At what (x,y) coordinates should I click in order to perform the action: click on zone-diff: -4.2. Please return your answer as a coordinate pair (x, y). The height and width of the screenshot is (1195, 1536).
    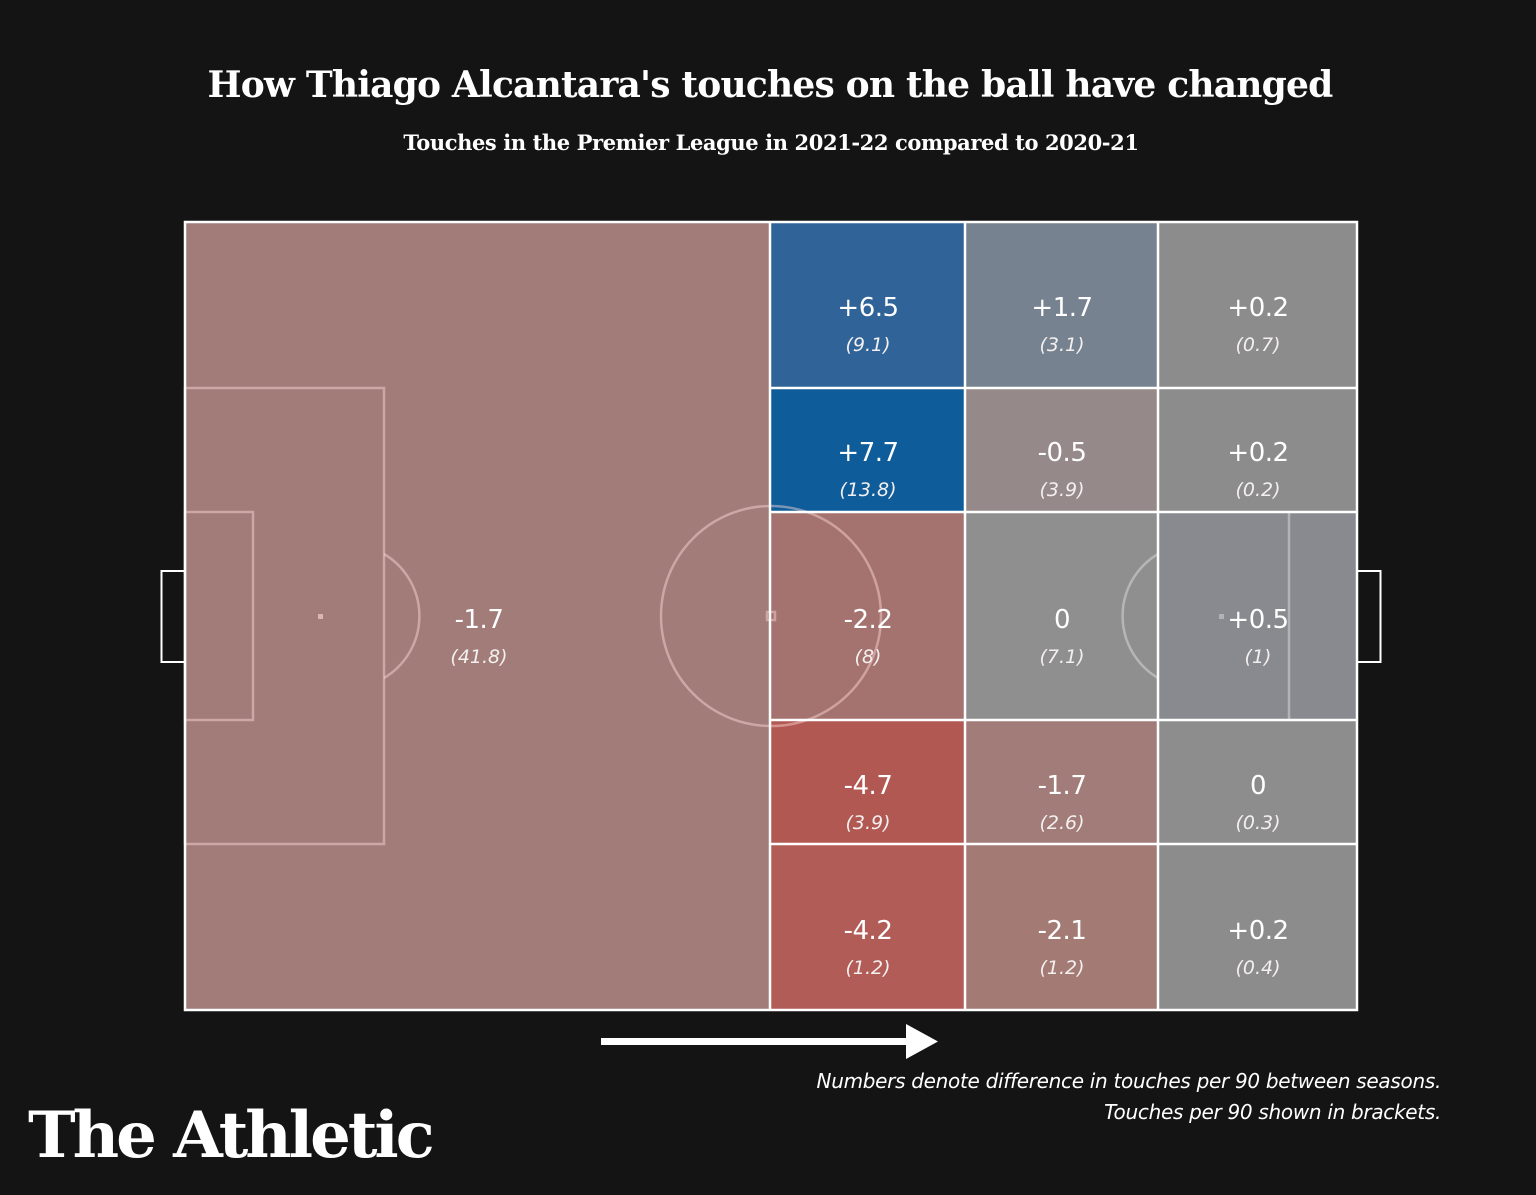
    Looking at the image, I should click on (868, 931).